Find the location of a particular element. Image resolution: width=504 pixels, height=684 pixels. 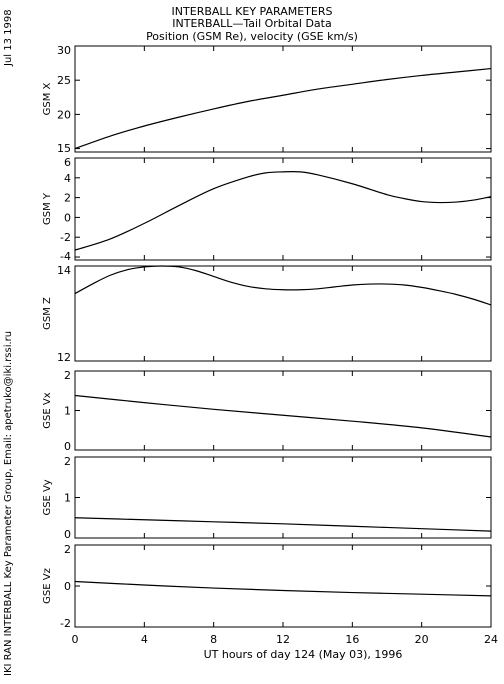

y-tick-label: -4 is located at coordinates (65, 256).